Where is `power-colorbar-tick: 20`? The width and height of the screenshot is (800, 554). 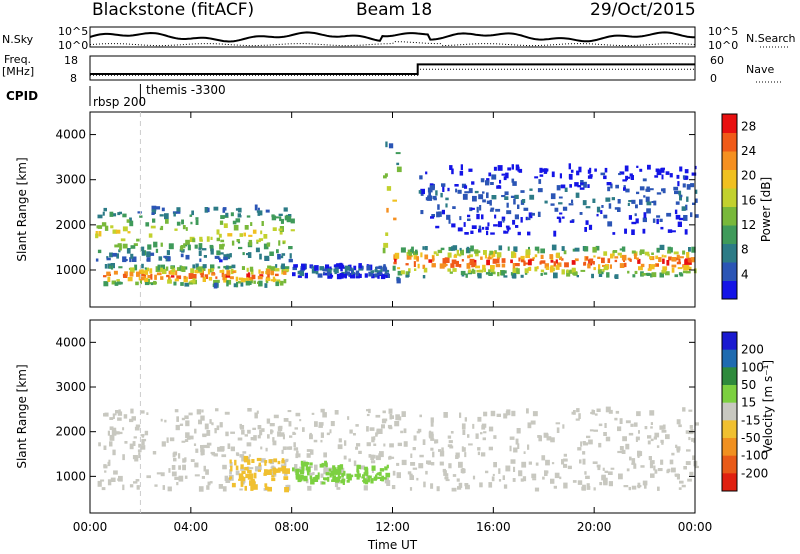
power-colorbar-tick: 20 is located at coordinates (748, 176).